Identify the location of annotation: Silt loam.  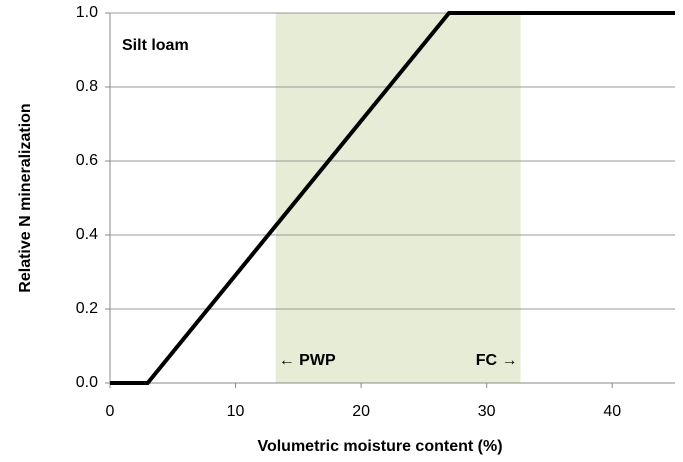
(155, 45).